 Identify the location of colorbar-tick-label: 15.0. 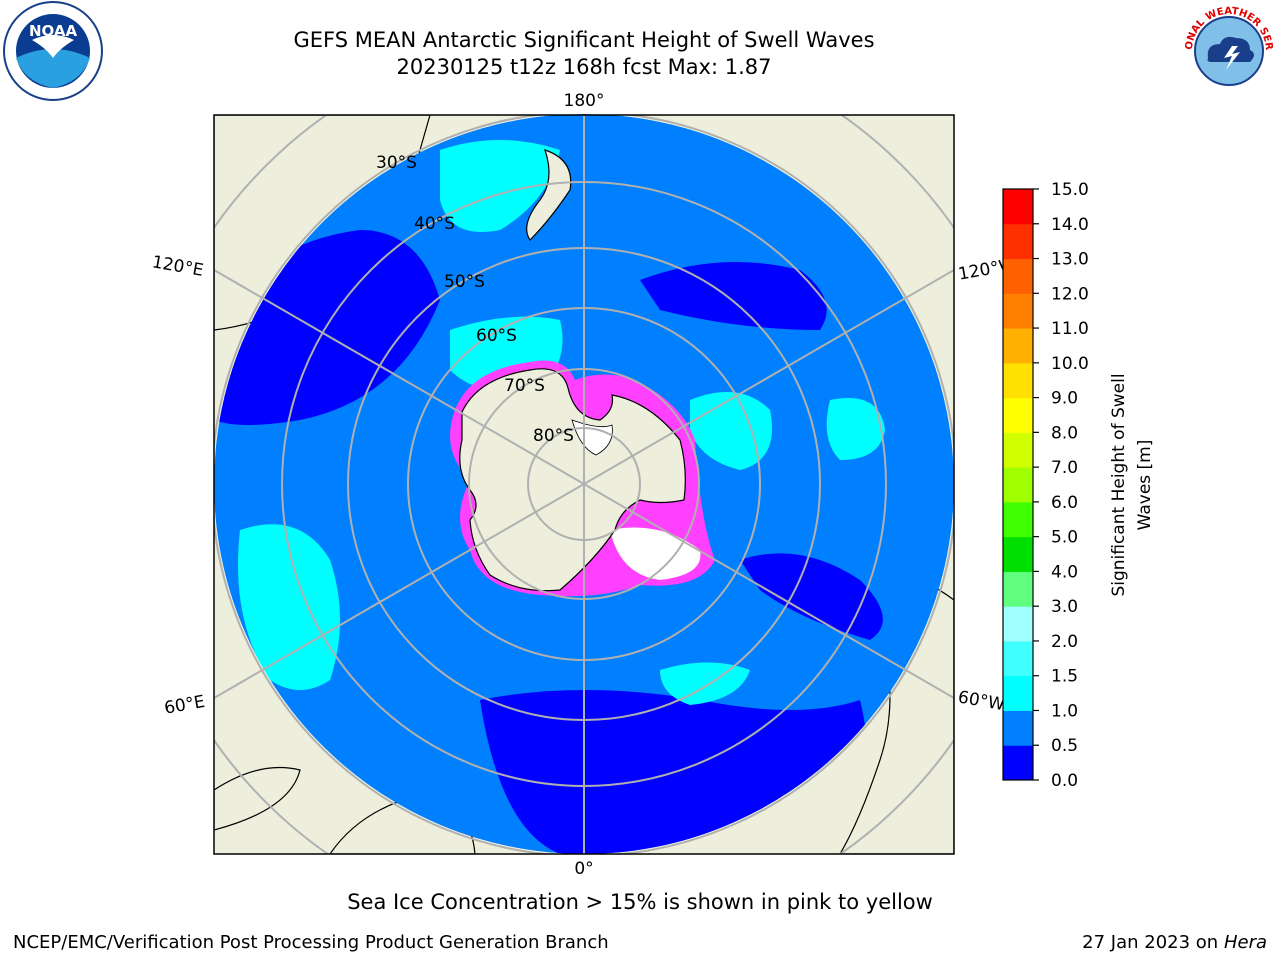
(1070, 190).